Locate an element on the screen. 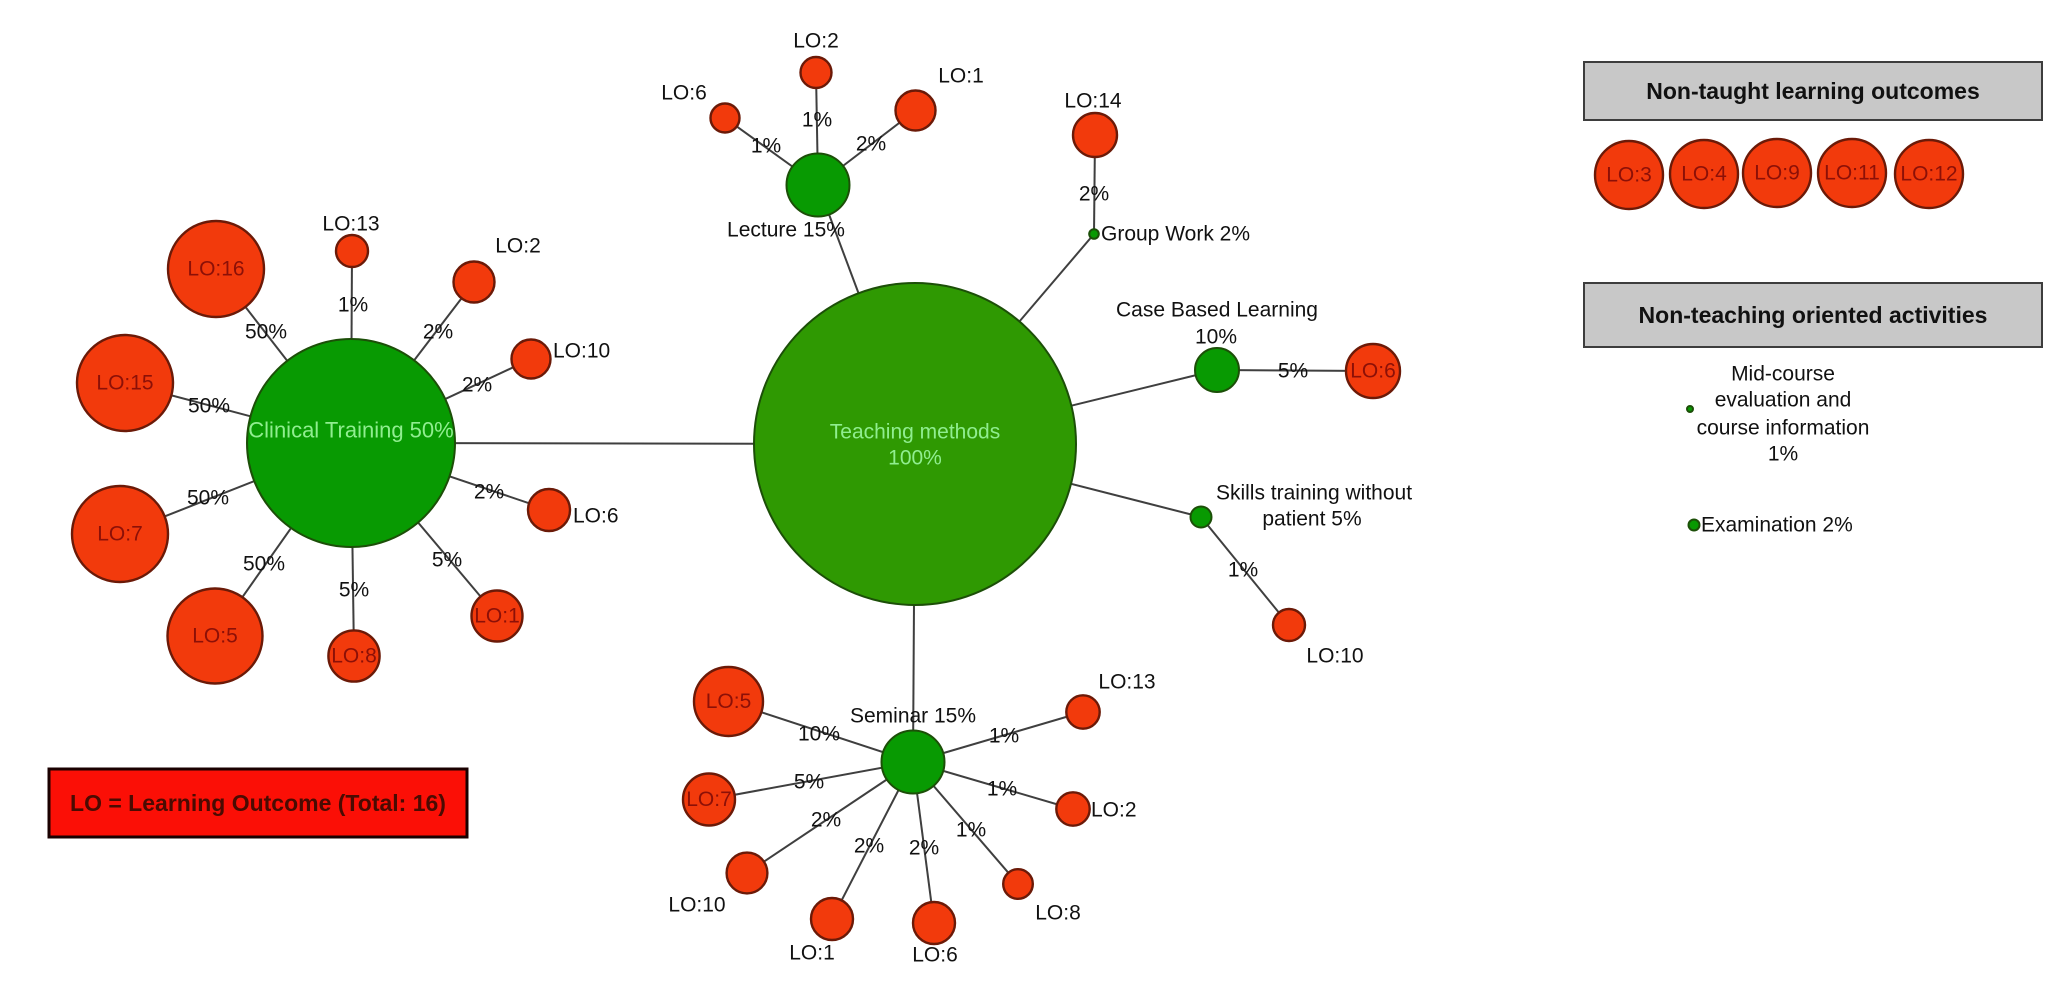 The height and width of the screenshot is (1001, 2059). svg-text: Lecture 15% is located at coordinates (786, 230).